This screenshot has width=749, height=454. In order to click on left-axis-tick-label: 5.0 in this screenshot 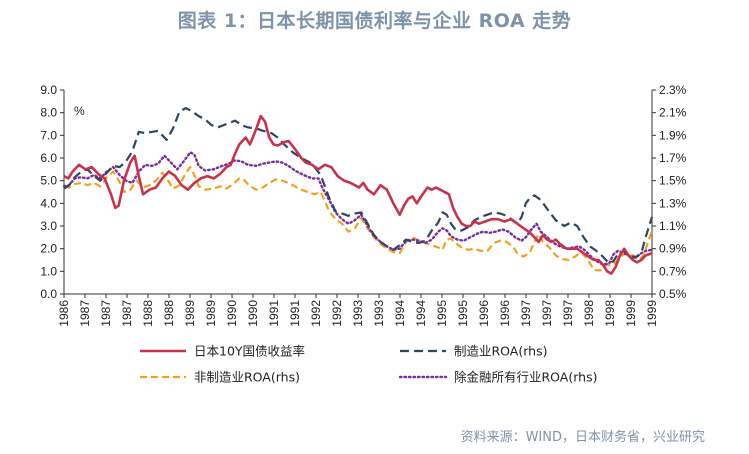, I will do `click(48, 181)`.